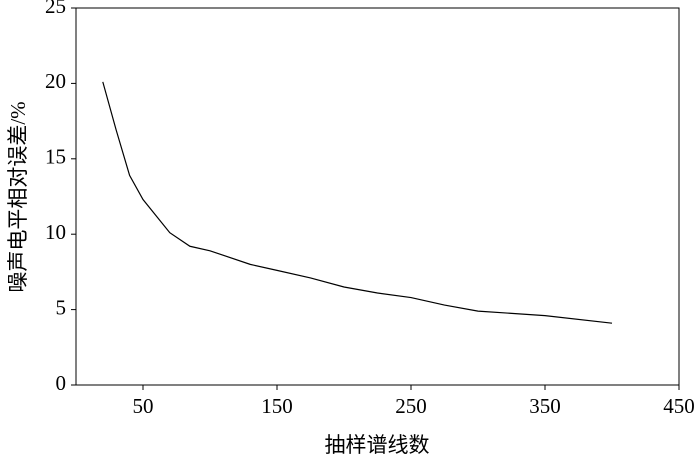  What do you see at coordinates (411, 406) in the screenshot?
I see `x-tick-label: 250` at bounding box center [411, 406].